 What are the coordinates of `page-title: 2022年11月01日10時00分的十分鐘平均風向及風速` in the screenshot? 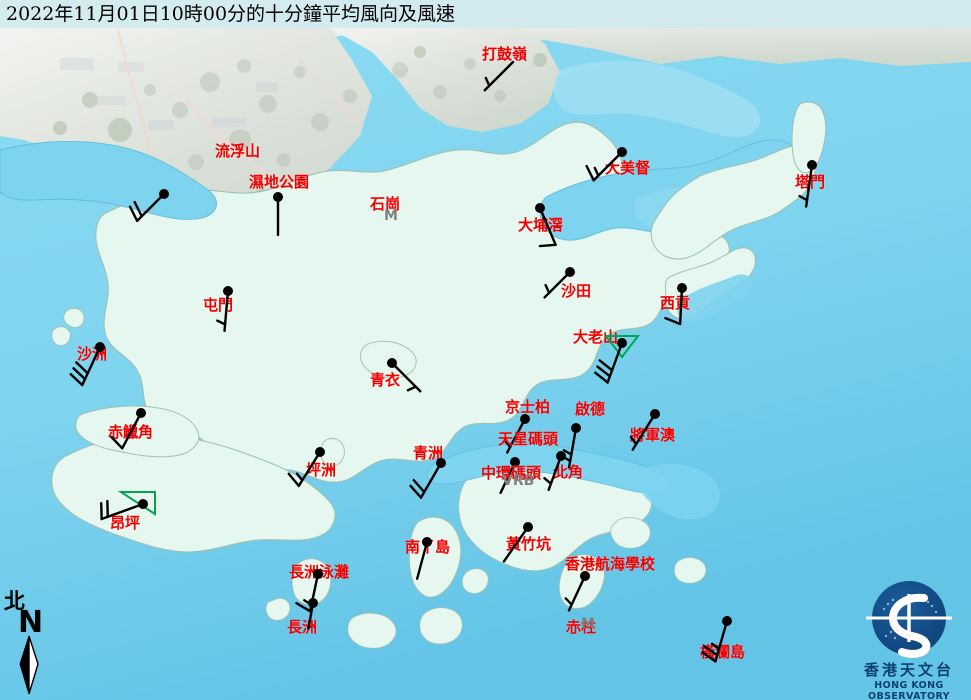 It's located at (231, 14).